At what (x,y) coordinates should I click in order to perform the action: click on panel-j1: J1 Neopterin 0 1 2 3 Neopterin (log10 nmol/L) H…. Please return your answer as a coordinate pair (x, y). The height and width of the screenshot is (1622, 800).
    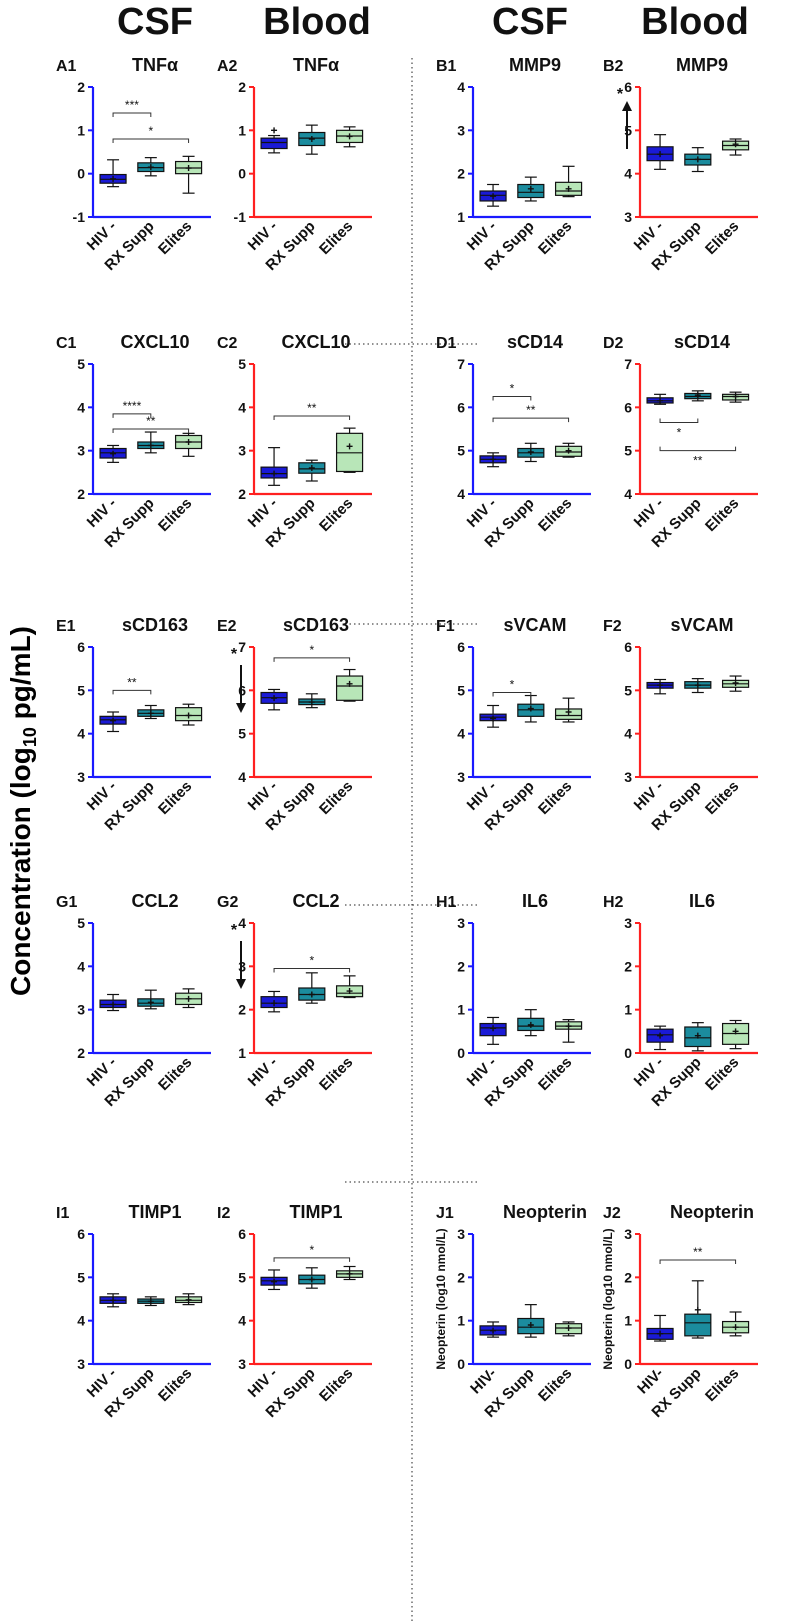
    Looking at the image, I should click on (512, 1311).